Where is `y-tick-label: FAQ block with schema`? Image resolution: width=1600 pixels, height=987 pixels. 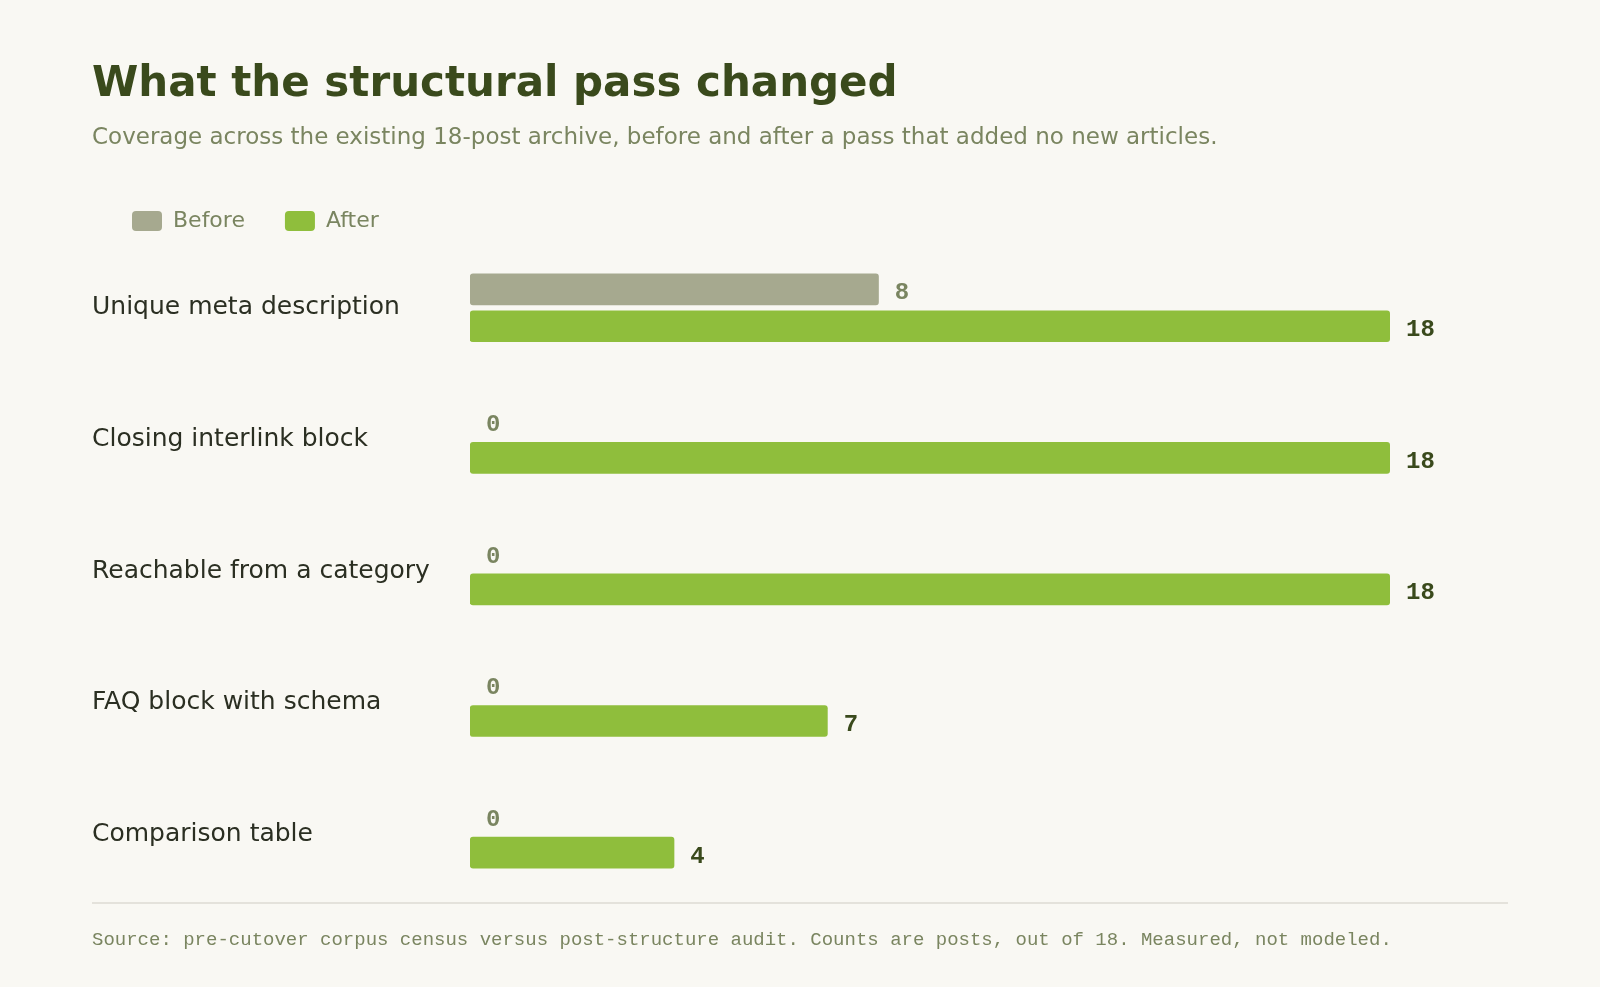 y-tick-label: FAQ block with schema is located at coordinates (237, 701).